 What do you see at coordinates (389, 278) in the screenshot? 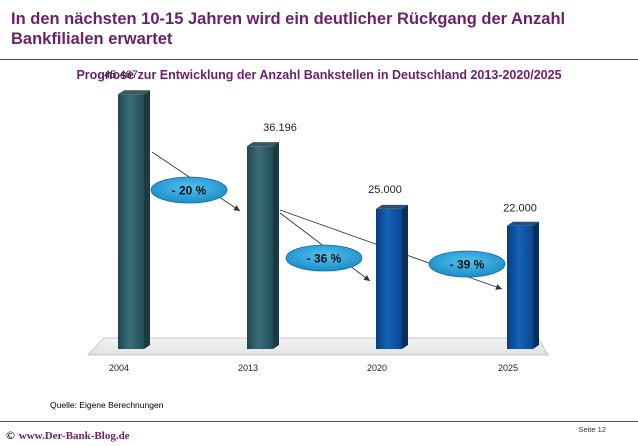
I see `bar-2020` at bounding box center [389, 278].